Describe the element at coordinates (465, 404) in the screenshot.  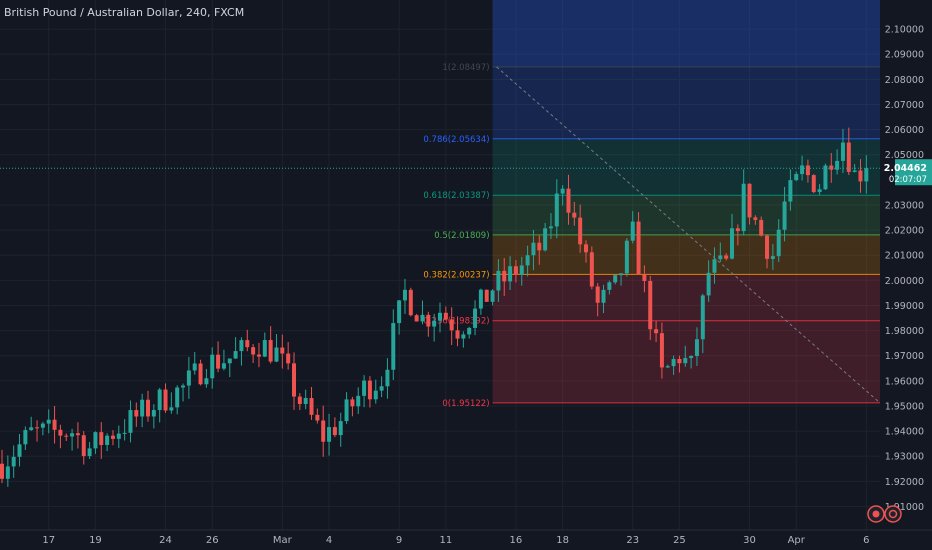
I see `fib-level-label: 0(1.95122)` at that location.